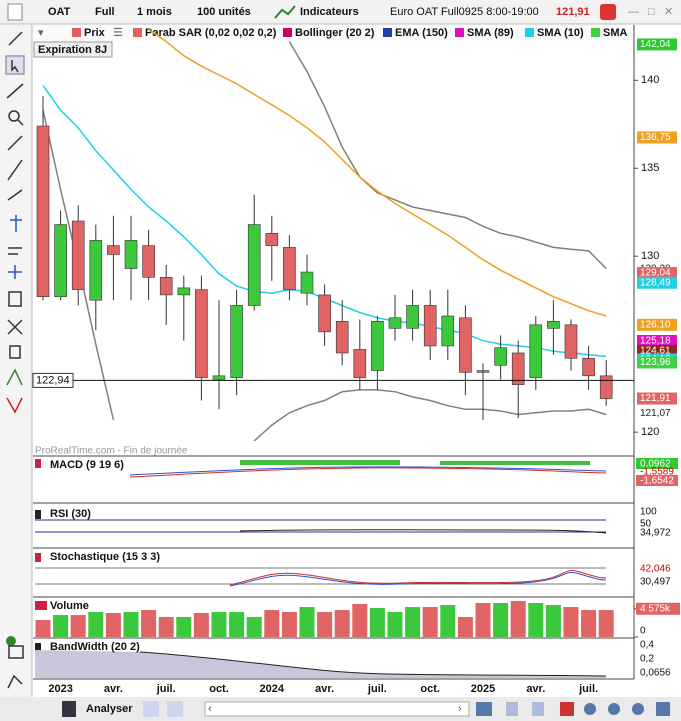 The height and width of the screenshot is (721, 681). What do you see at coordinates (59, 12) in the screenshot?
I see `symbol: OAT` at bounding box center [59, 12].